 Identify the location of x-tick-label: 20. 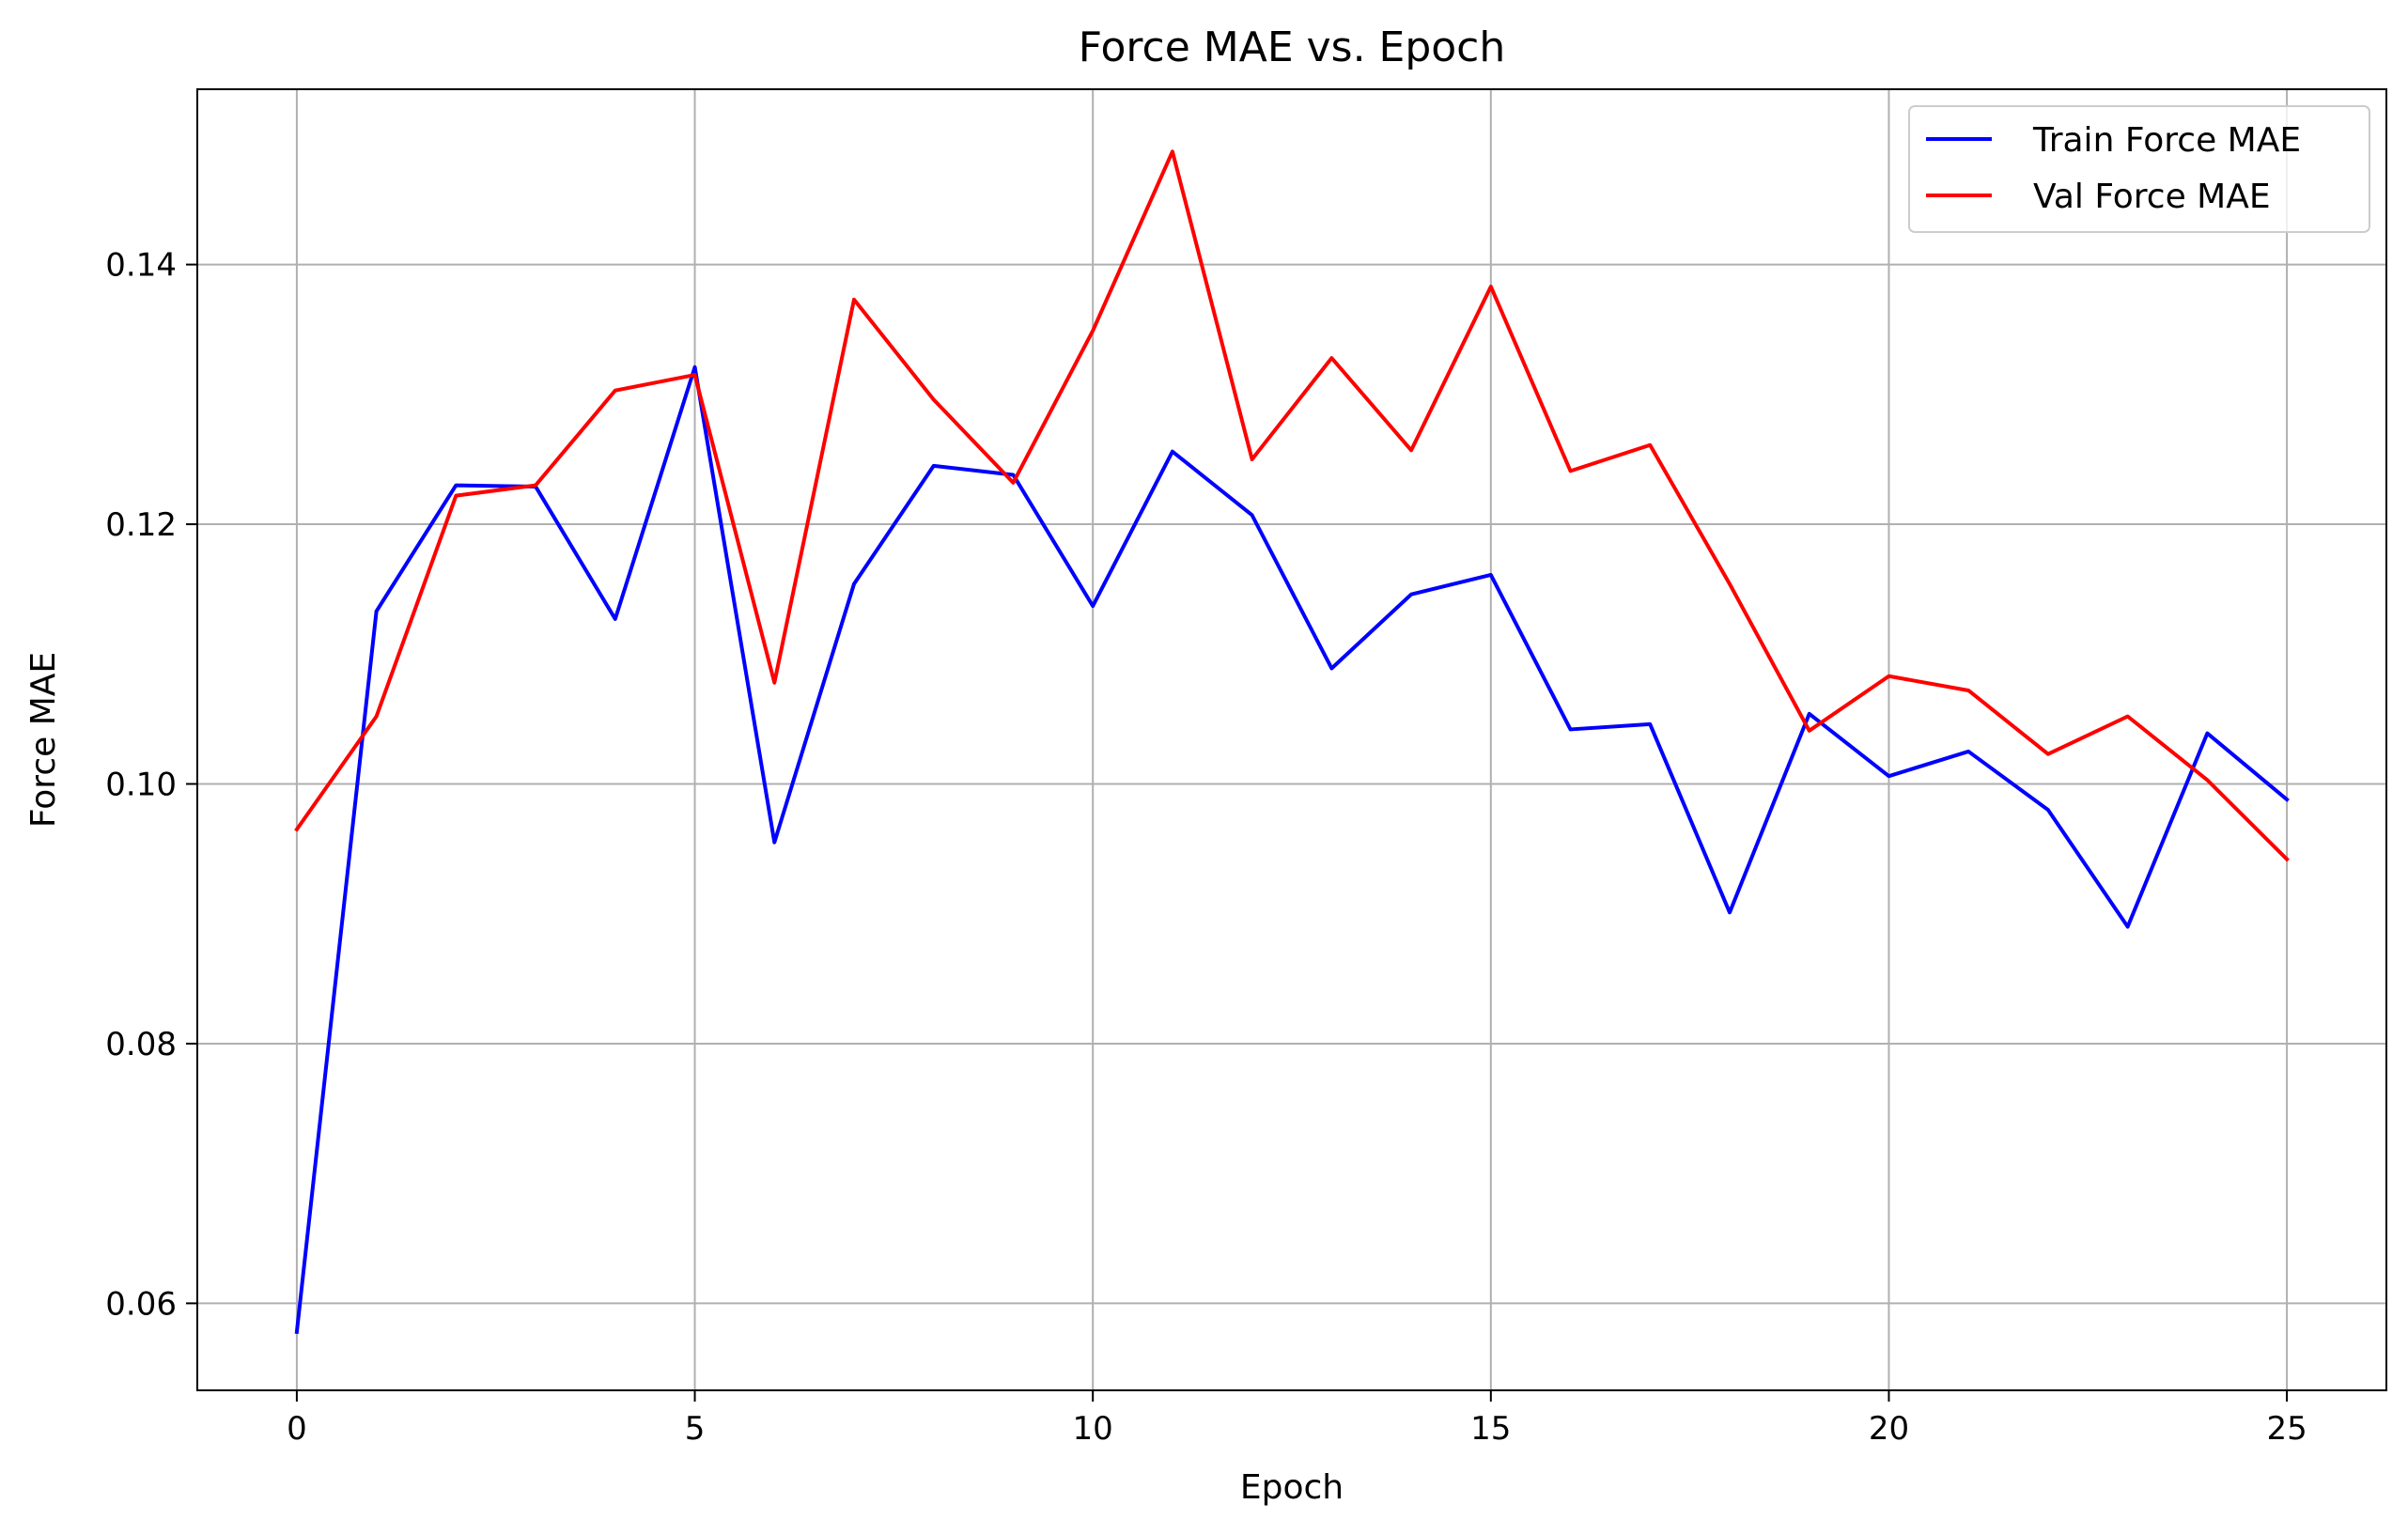
(1889, 1429).